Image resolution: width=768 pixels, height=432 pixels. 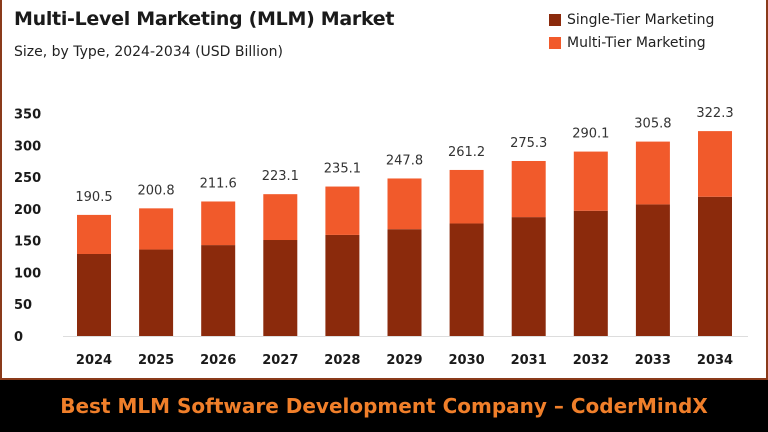 What do you see at coordinates (156, 360) in the screenshot?
I see `x-tick-label: 2025` at bounding box center [156, 360].